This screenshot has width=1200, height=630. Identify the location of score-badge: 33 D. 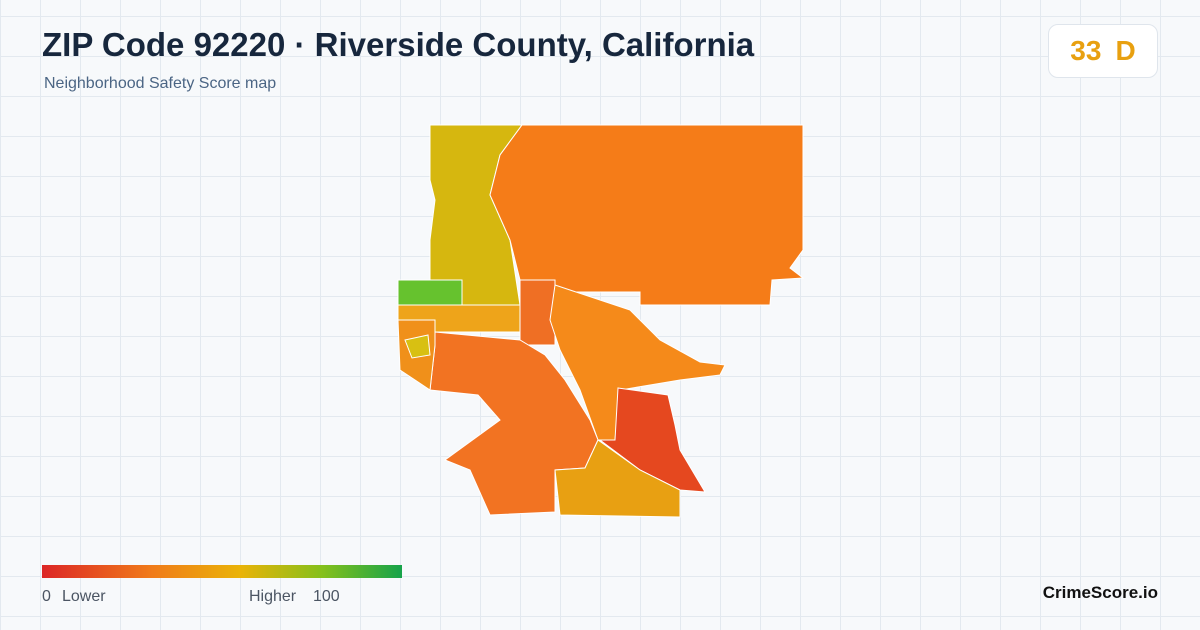
(1103, 51).